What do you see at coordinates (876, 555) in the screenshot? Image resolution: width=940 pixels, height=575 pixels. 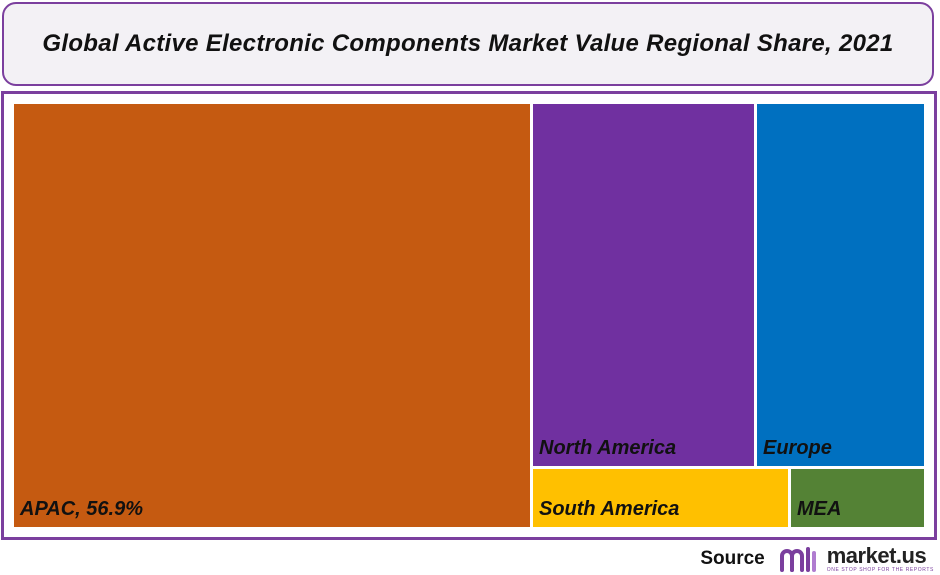 I see `logo-text: market.us` at bounding box center [876, 555].